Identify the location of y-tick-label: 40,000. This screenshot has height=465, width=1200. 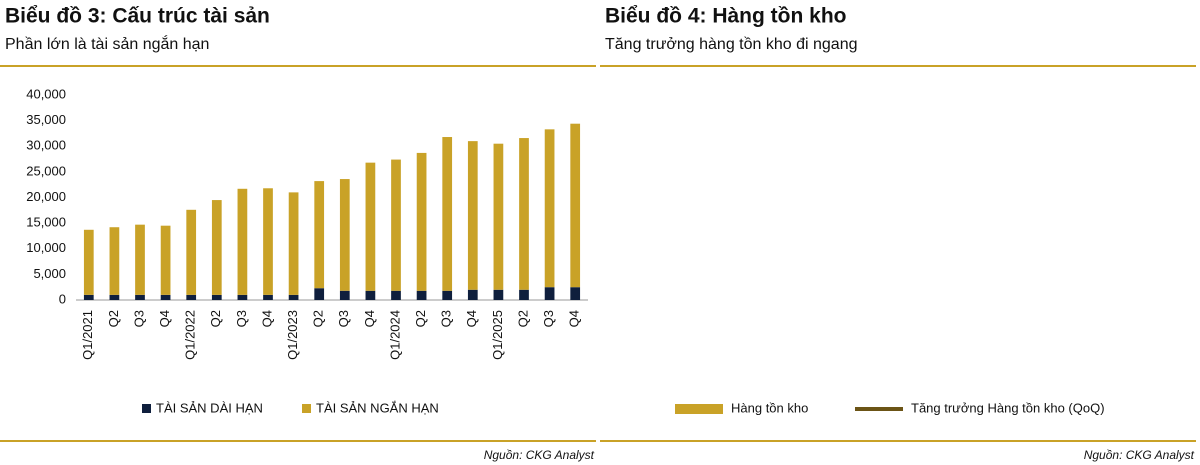
(46, 93).